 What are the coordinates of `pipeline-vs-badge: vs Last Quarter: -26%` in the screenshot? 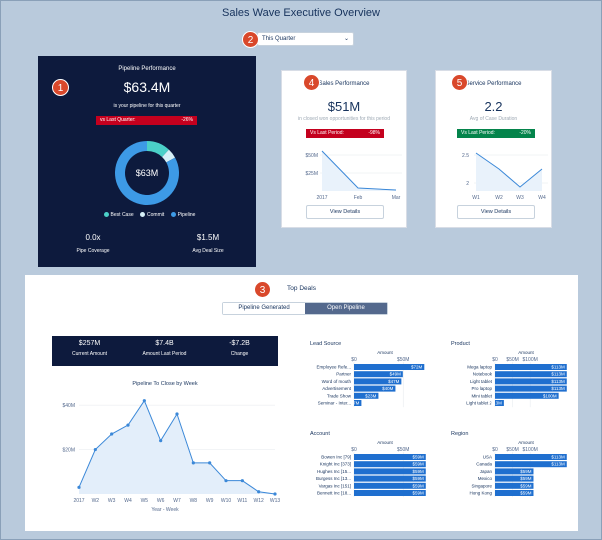 It's located at (146, 120).